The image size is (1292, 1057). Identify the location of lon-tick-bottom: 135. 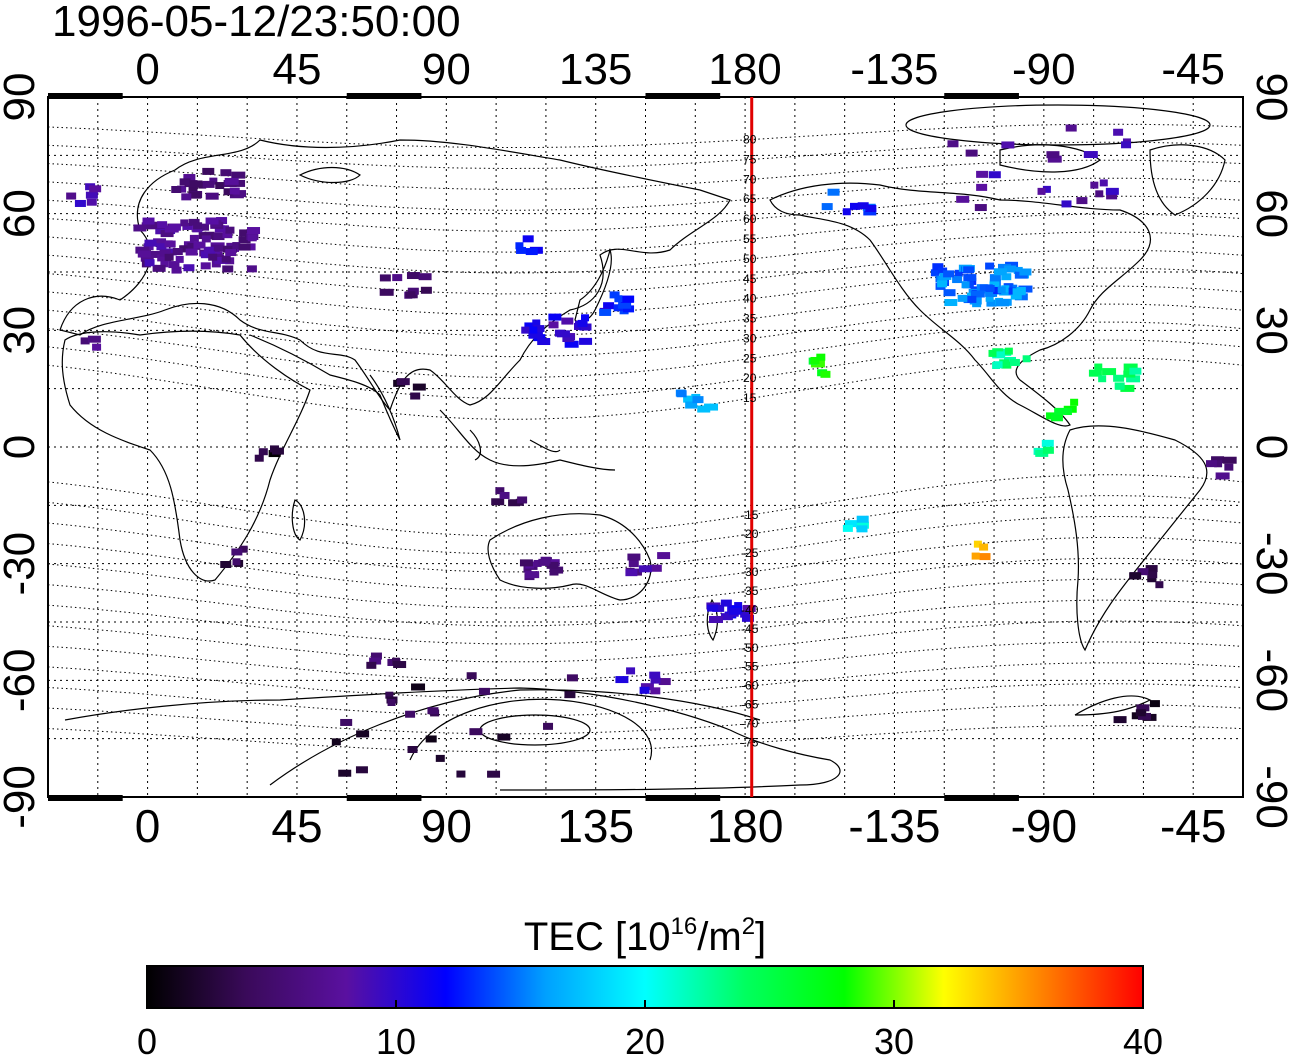
(595, 826).